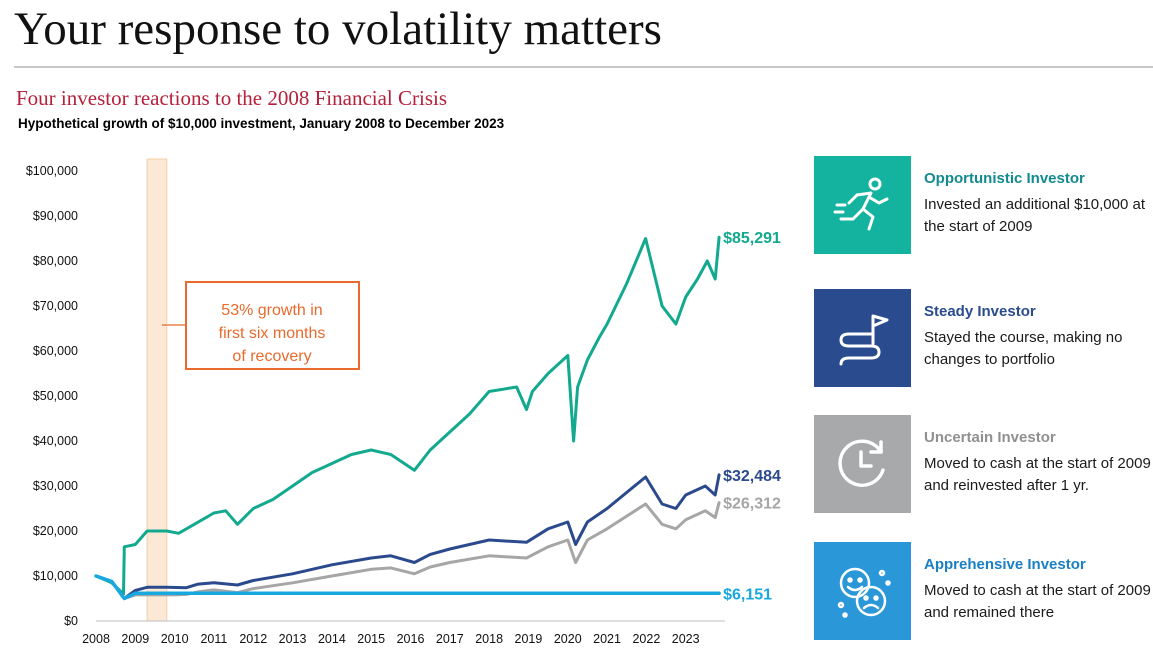 The height and width of the screenshot is (655, 1153). Describe the element at coordinates (52, 171) in the screenshot. I see `y-tick-label: $100,000` at that location.